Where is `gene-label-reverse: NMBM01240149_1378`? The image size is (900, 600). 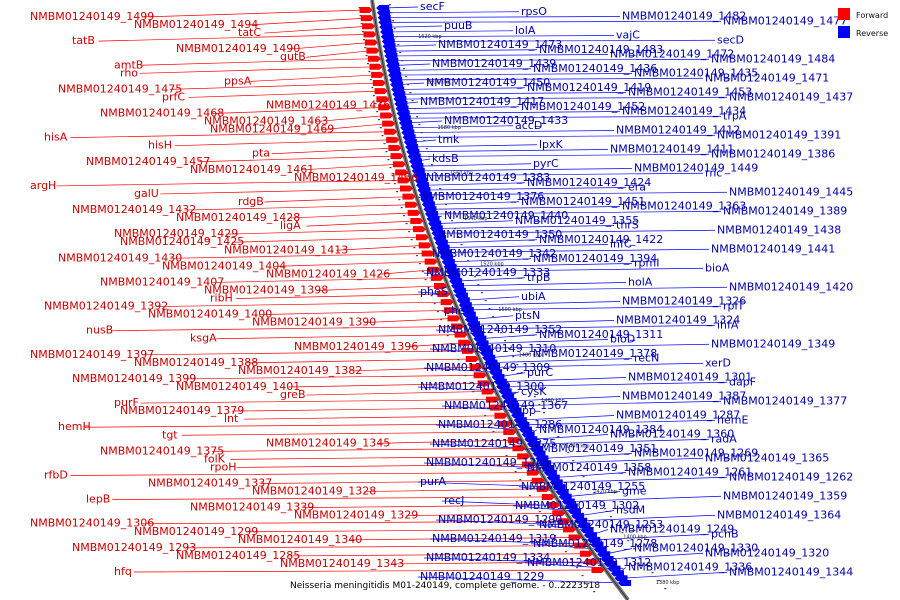
gene-label-reverse: NMBM01240149_1378 is located at coordinates (595, 353).